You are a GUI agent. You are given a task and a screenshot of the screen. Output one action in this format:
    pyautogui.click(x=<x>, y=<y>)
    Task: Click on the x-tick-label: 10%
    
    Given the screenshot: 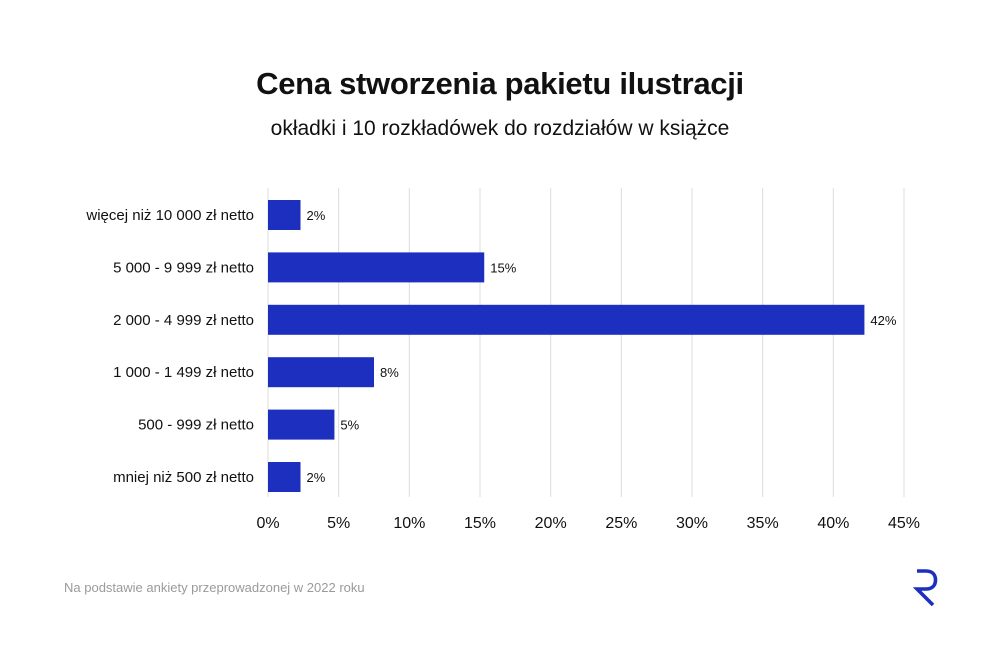 What is the action you would take?
    pyautogui.click(x=409, y=523)
    